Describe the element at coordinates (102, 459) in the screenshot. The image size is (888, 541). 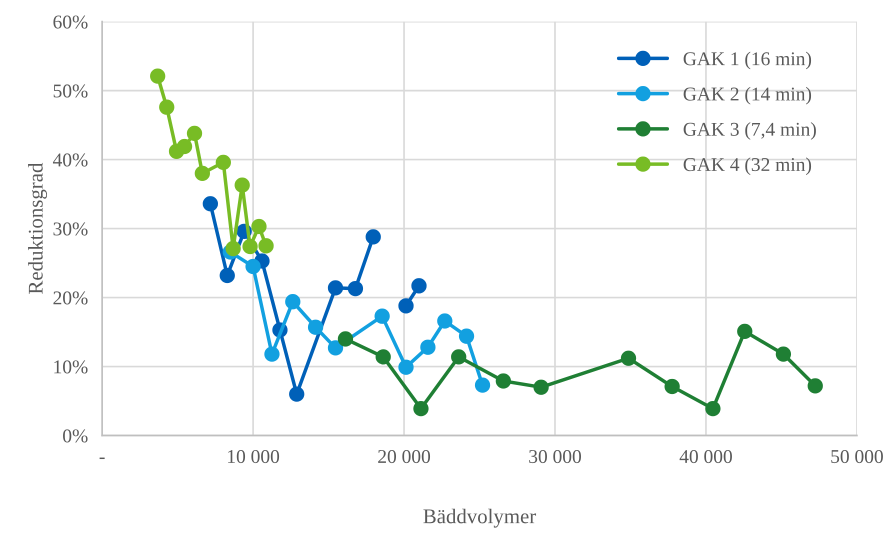
I see `x-tick-label: -` at that location.